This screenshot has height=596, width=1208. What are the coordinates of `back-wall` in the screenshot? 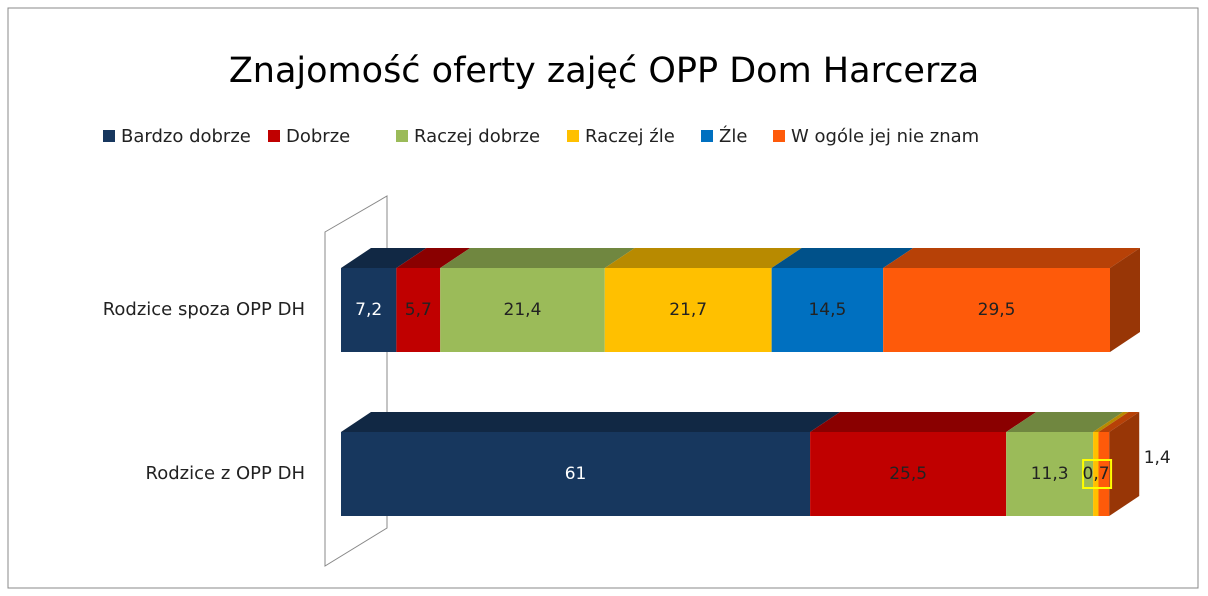 It's located at (356, 381).